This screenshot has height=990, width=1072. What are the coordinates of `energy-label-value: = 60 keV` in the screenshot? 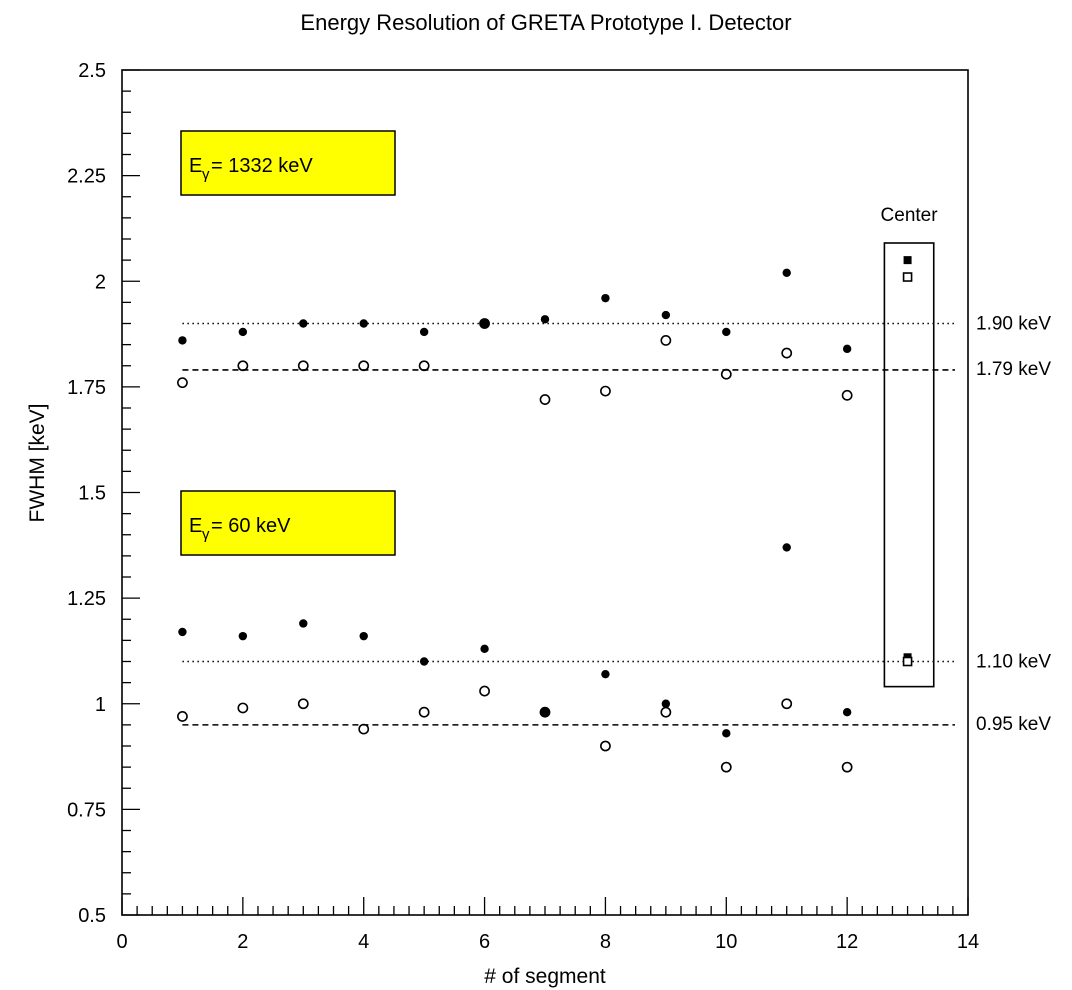 It's located at (251, 526).